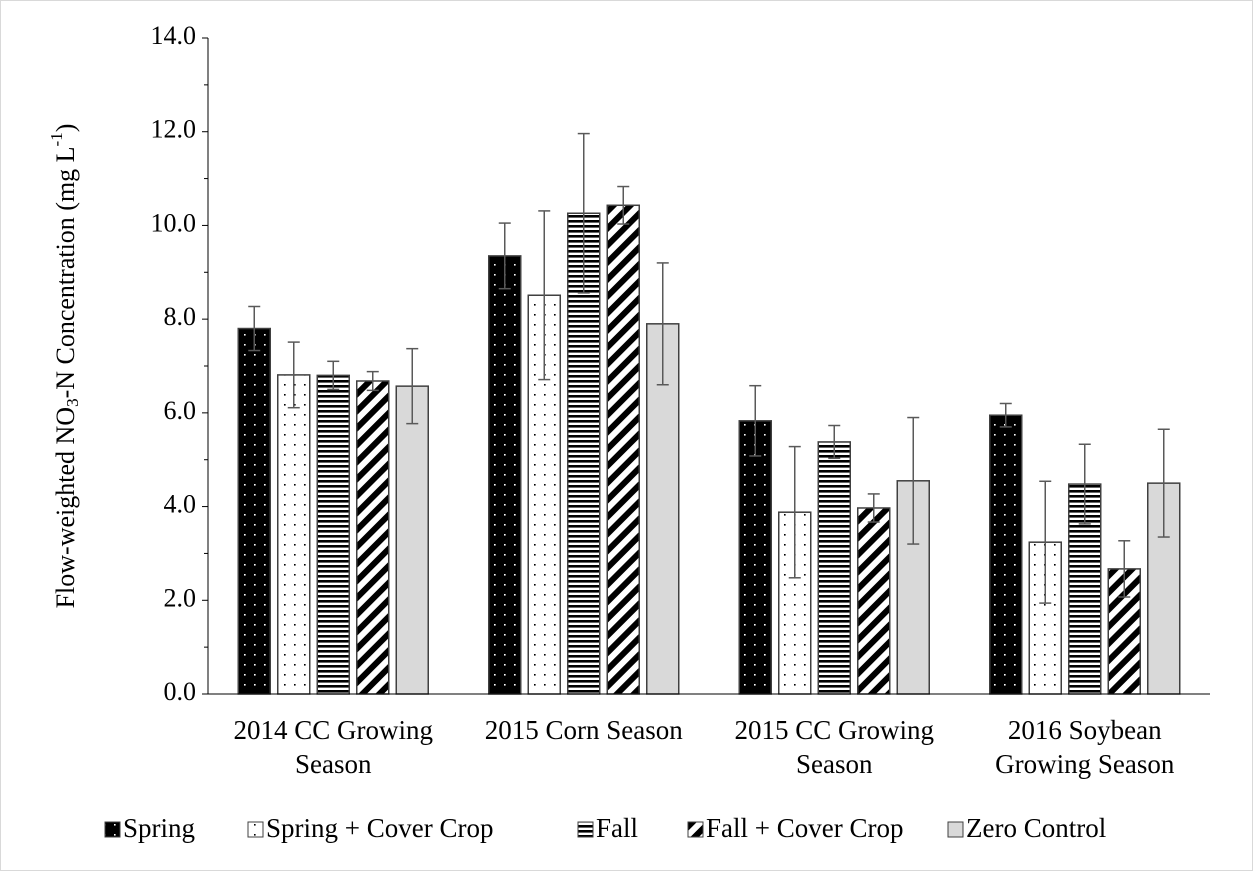 This screenshot has width=1253, height=871. I want to click on y-tick-label: 0.0, so click(180, 691).